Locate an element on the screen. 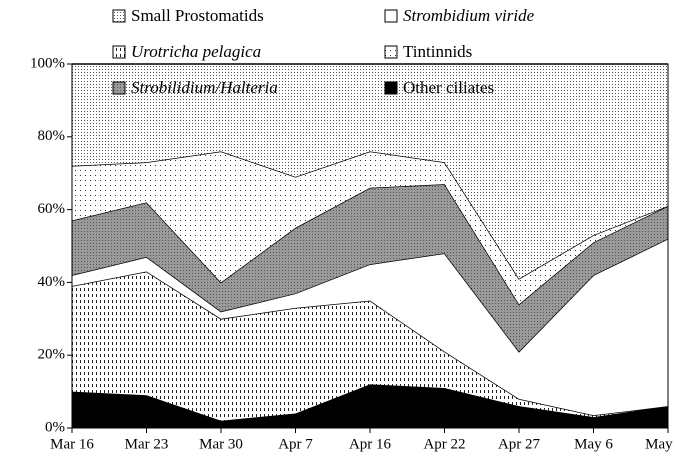 The image size is (675, 459). y-tick-label: 100% is located at coordinates (47, 63).